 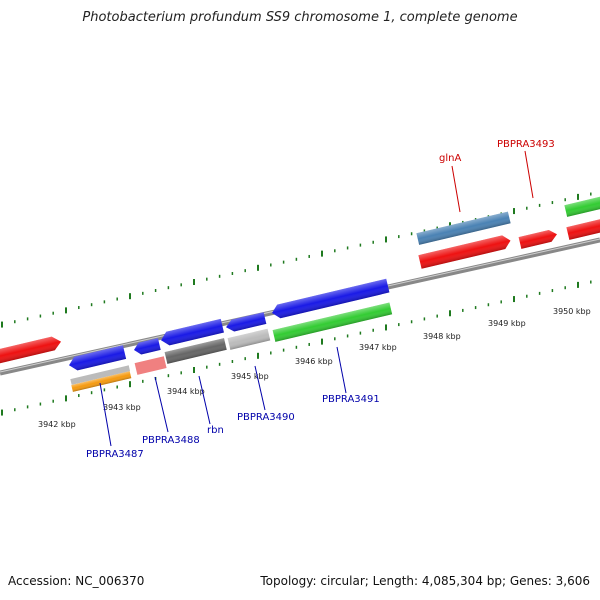 I want to click on label-rbn: rbn, so click(x=215, y=430).